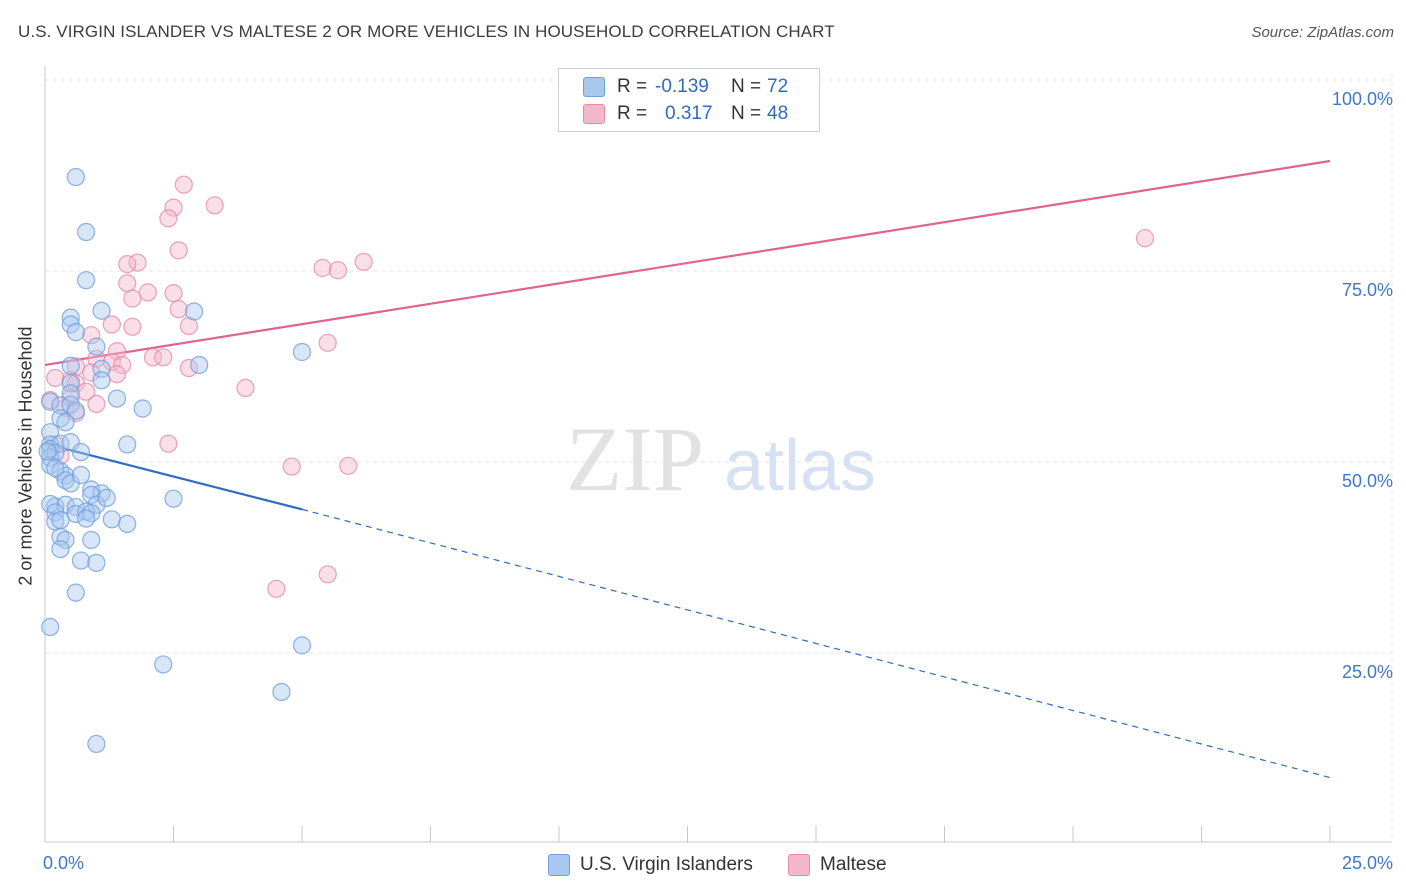 The image size is (1406, 892). I want to click on legend-r-value: -0.139, so click(682, 86).